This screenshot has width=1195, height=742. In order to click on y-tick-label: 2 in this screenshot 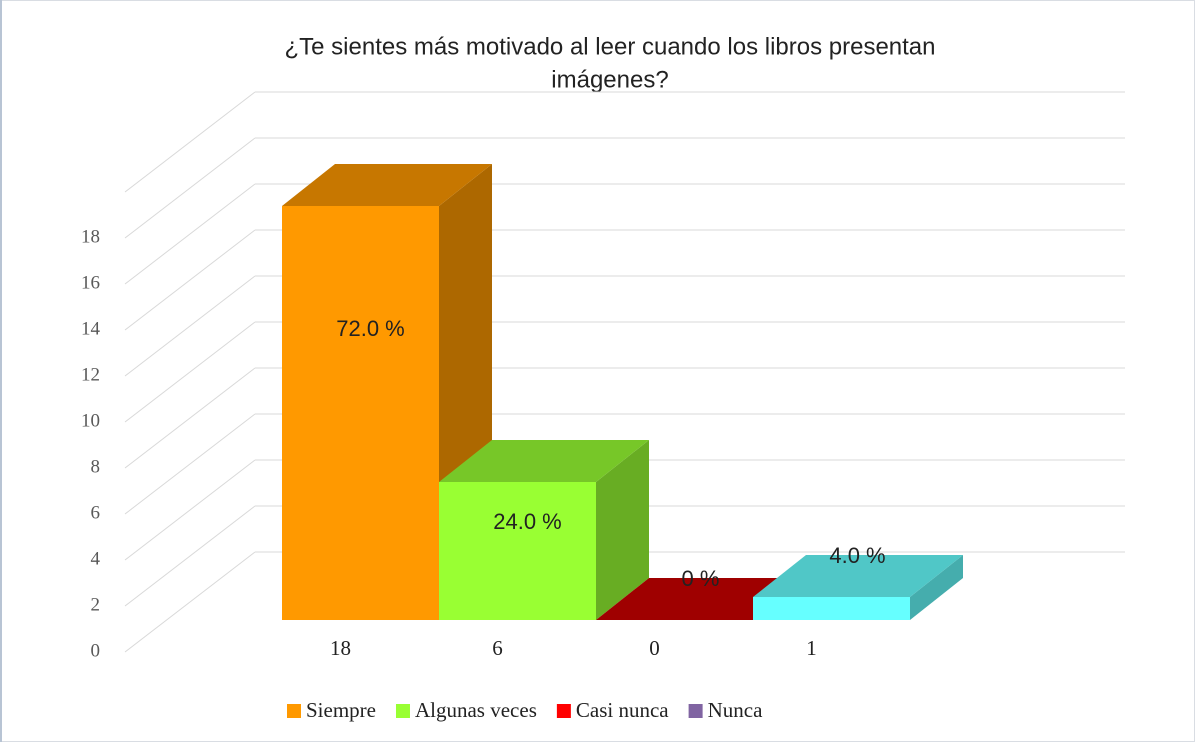, I will do `click(96, 604)`.